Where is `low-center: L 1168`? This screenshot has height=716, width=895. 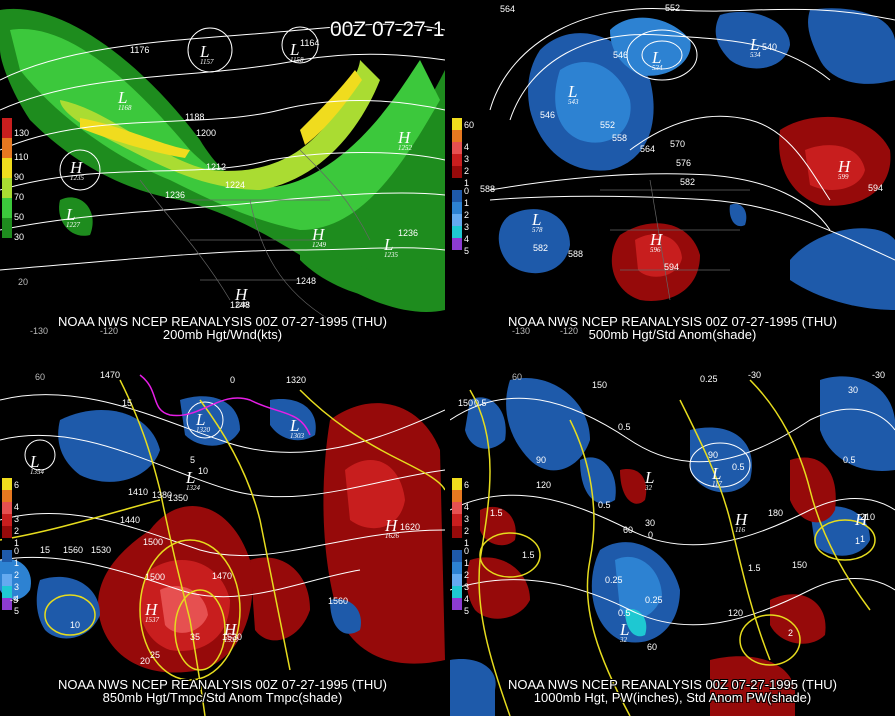 low-center: L 1168 is located at coordinates (125, 100).